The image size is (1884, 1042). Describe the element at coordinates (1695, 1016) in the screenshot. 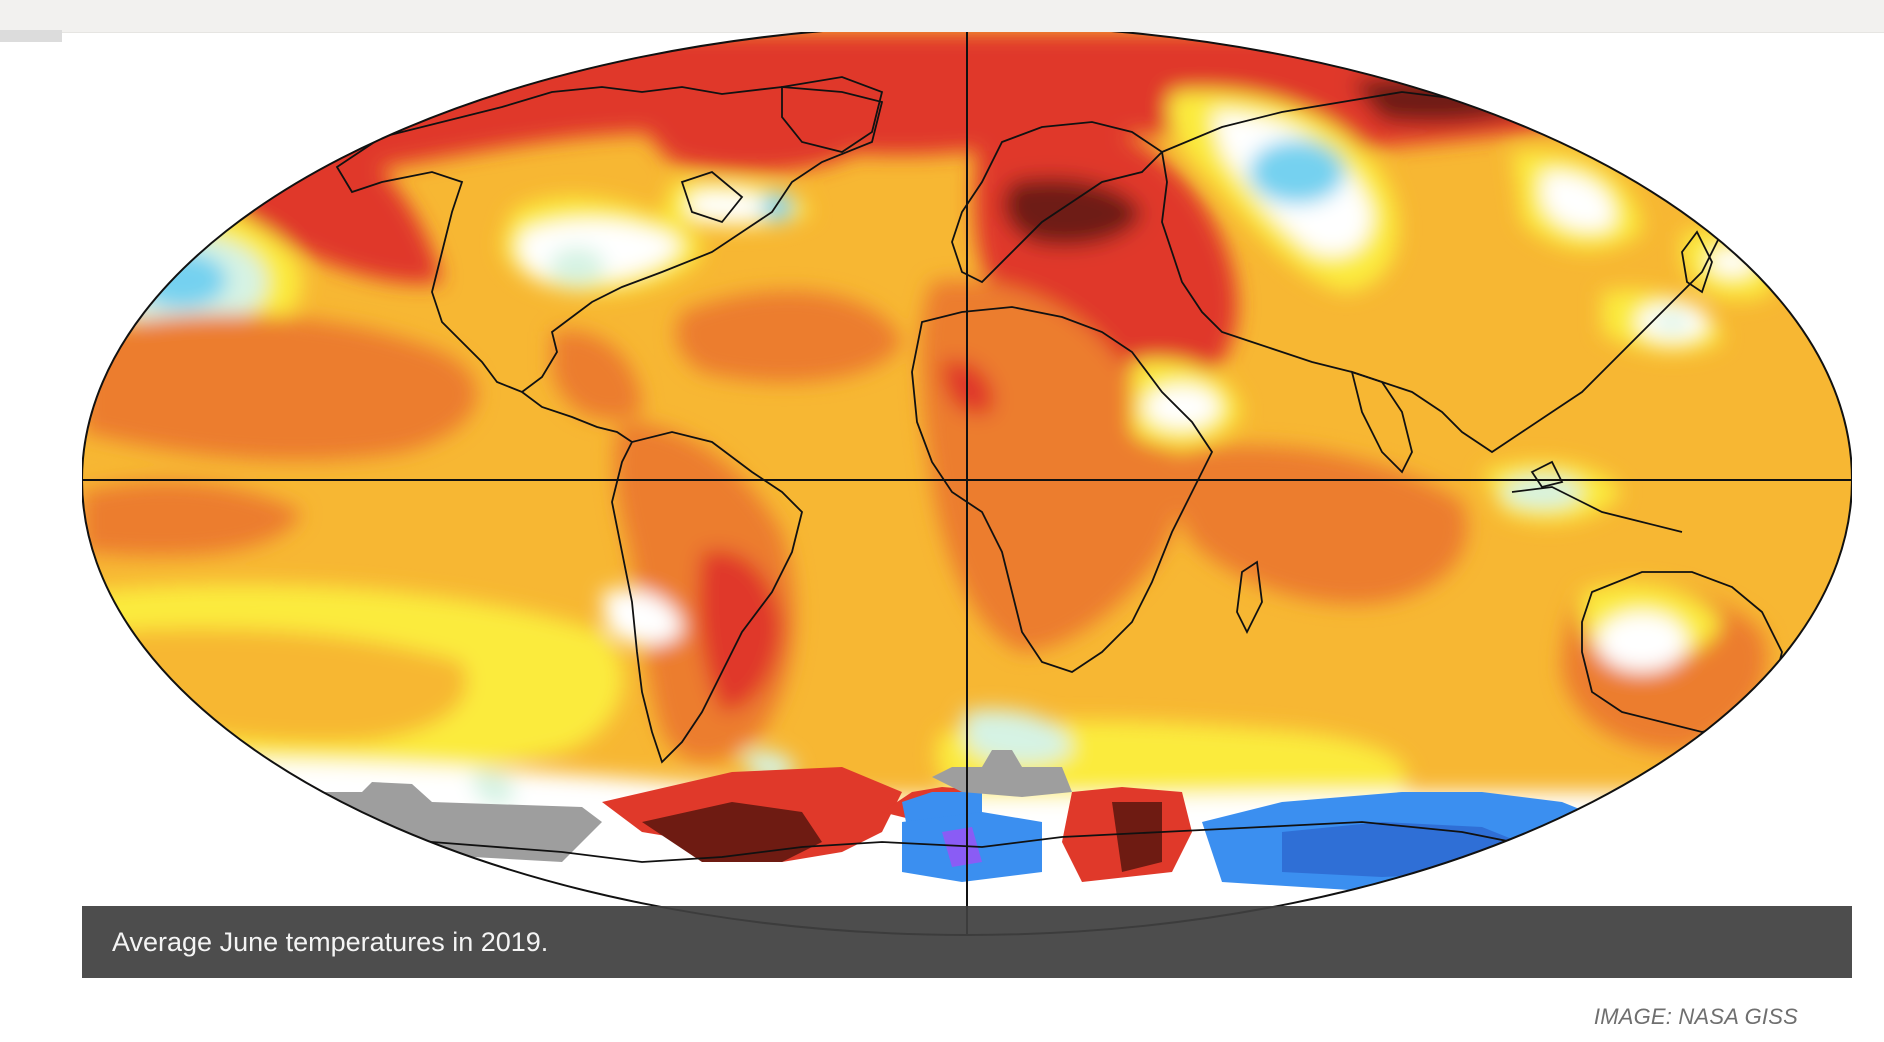

I see `image-credit: IMAGE: NASA GISS` at that location.